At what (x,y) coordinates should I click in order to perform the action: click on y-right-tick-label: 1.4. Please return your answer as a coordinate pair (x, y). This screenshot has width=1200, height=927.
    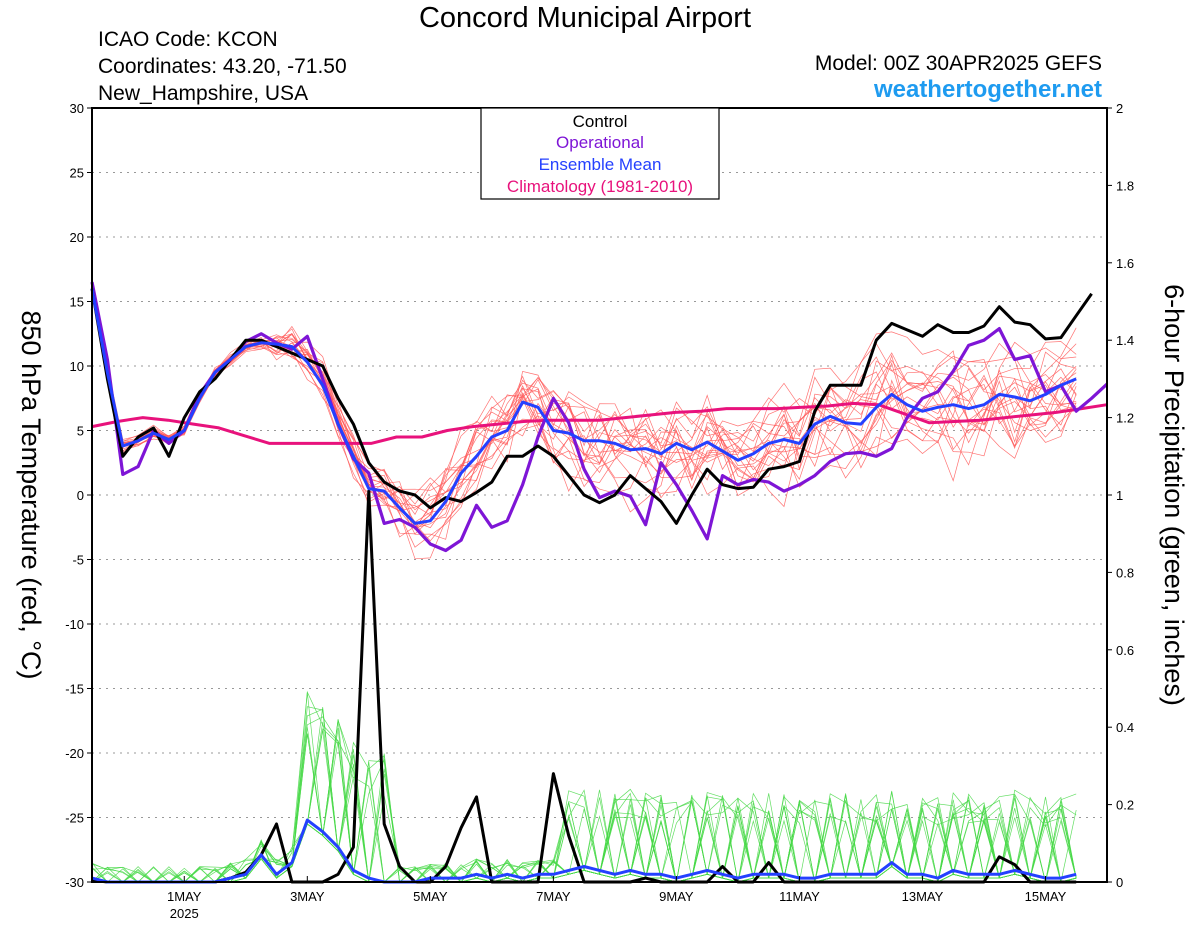
    Looking at the image, I should click on (1125, 340).